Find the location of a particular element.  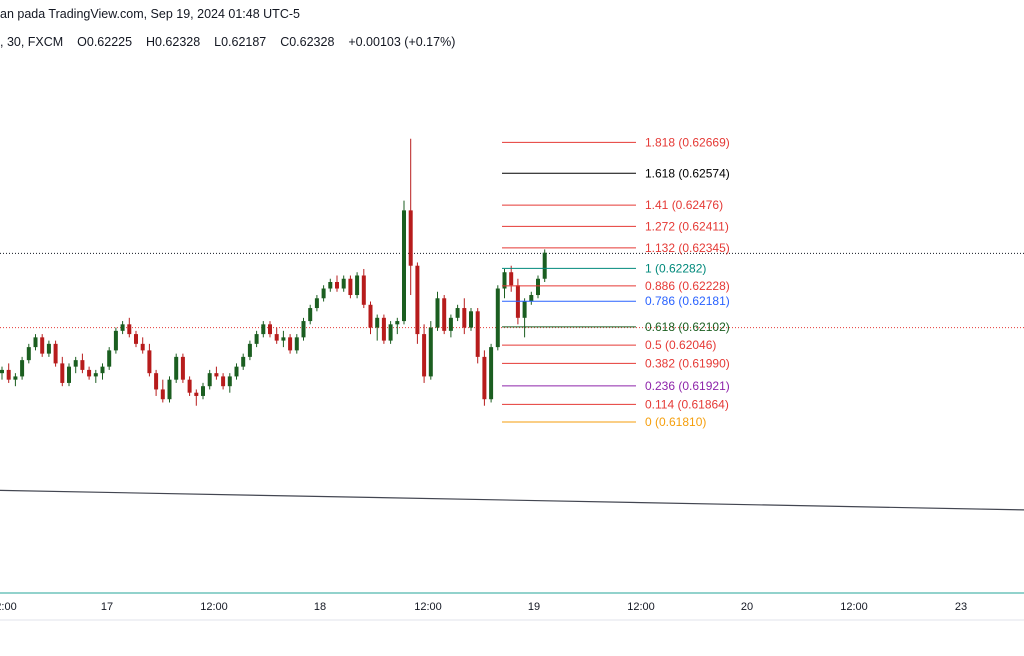

time-axis-label: 12:00 is located at coordinates (854, 607).